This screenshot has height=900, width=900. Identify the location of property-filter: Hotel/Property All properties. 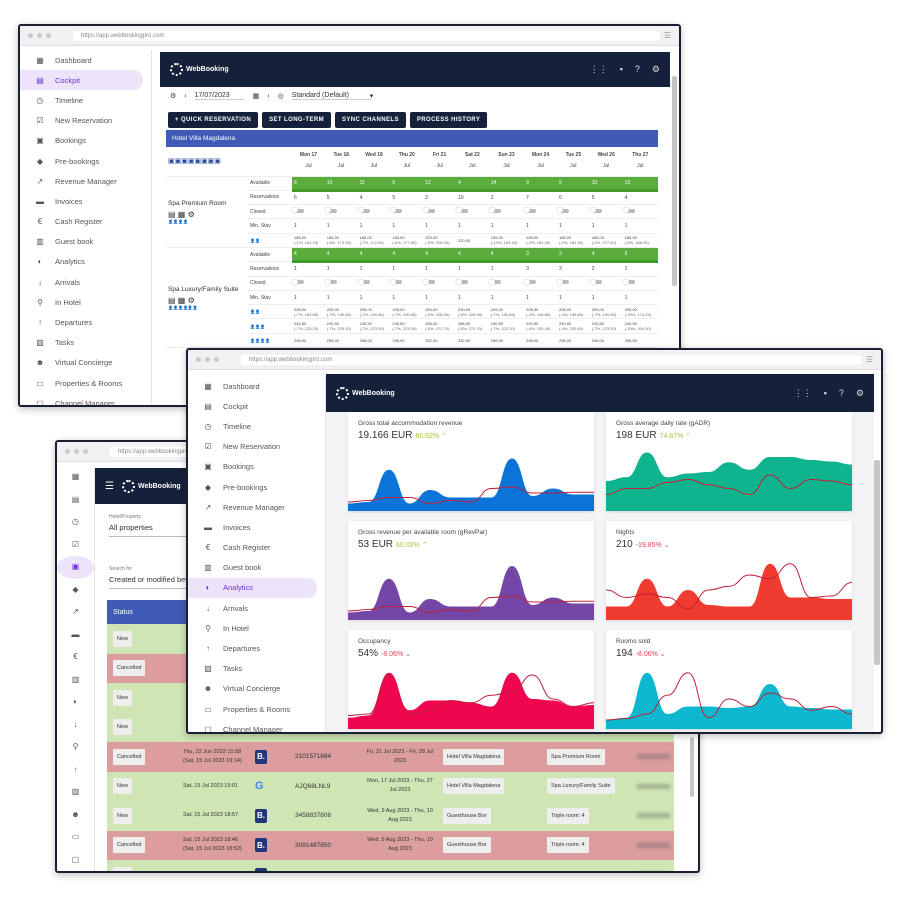
(149, 525).